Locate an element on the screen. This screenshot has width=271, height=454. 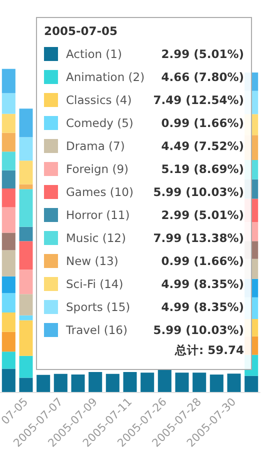
legend-label: Music (12) is located at coordinates (96, 237).